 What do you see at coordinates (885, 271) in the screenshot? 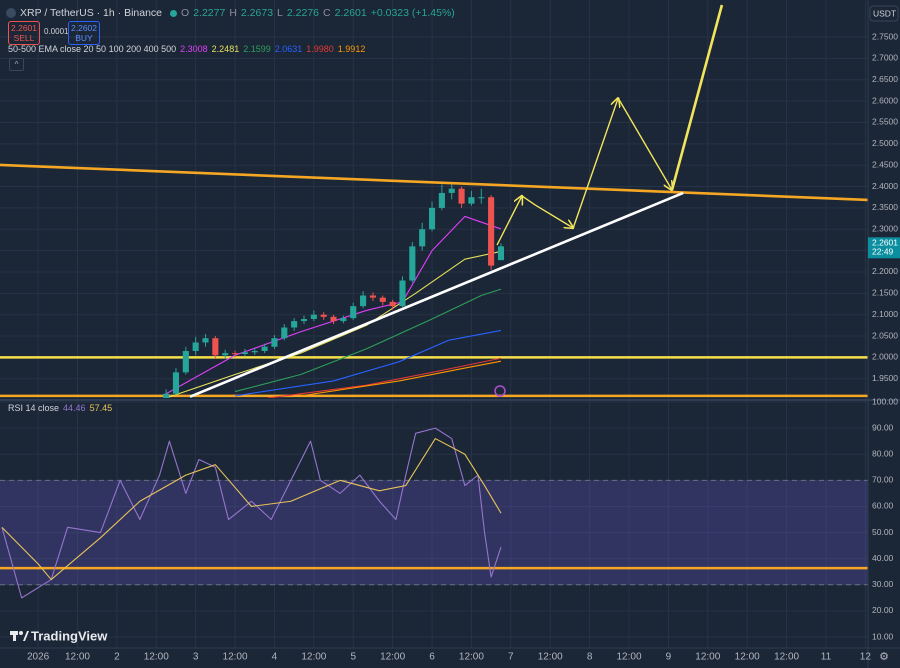
I see `y-tick-label: 2.2000` at bounding box center [885, 271].